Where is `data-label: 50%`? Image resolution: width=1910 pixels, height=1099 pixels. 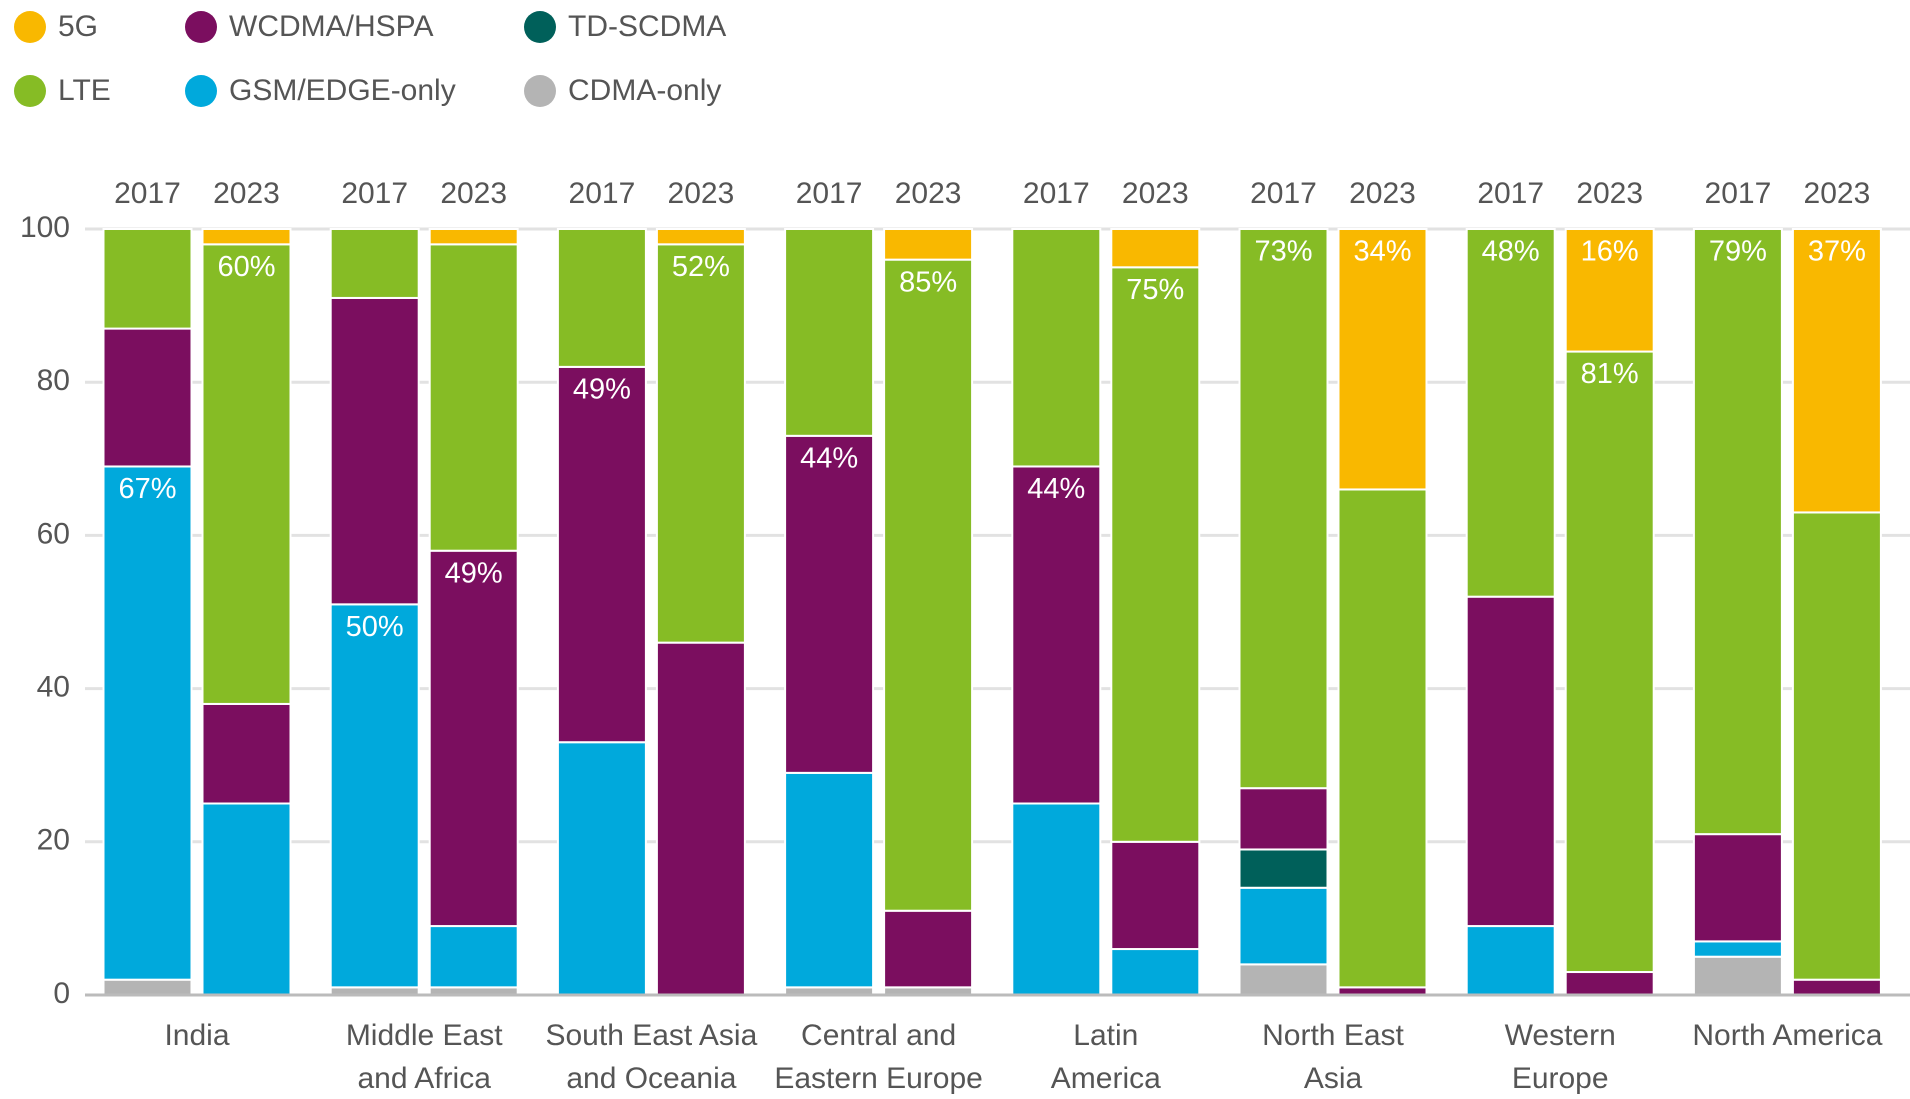
data-label: 50% is located at coordinates (375, 627).